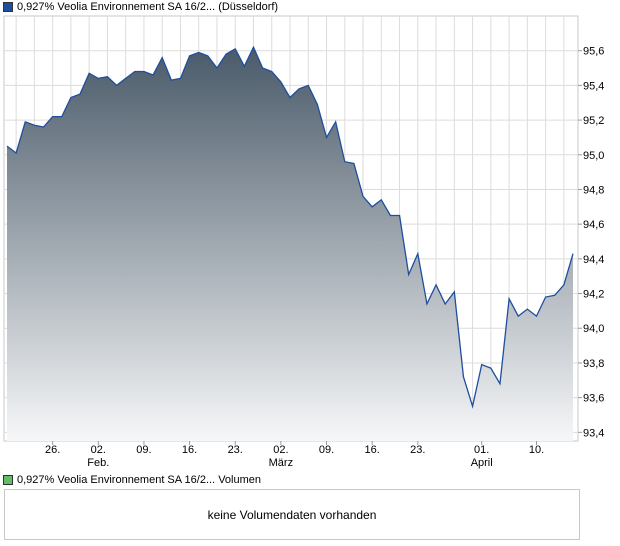 The width and height of the screenshot is (620, 546). What do you see at coordinates (482, 463) in the screenshot?
I see `x-tick-month-label: April` at bounding box center [482, 463].